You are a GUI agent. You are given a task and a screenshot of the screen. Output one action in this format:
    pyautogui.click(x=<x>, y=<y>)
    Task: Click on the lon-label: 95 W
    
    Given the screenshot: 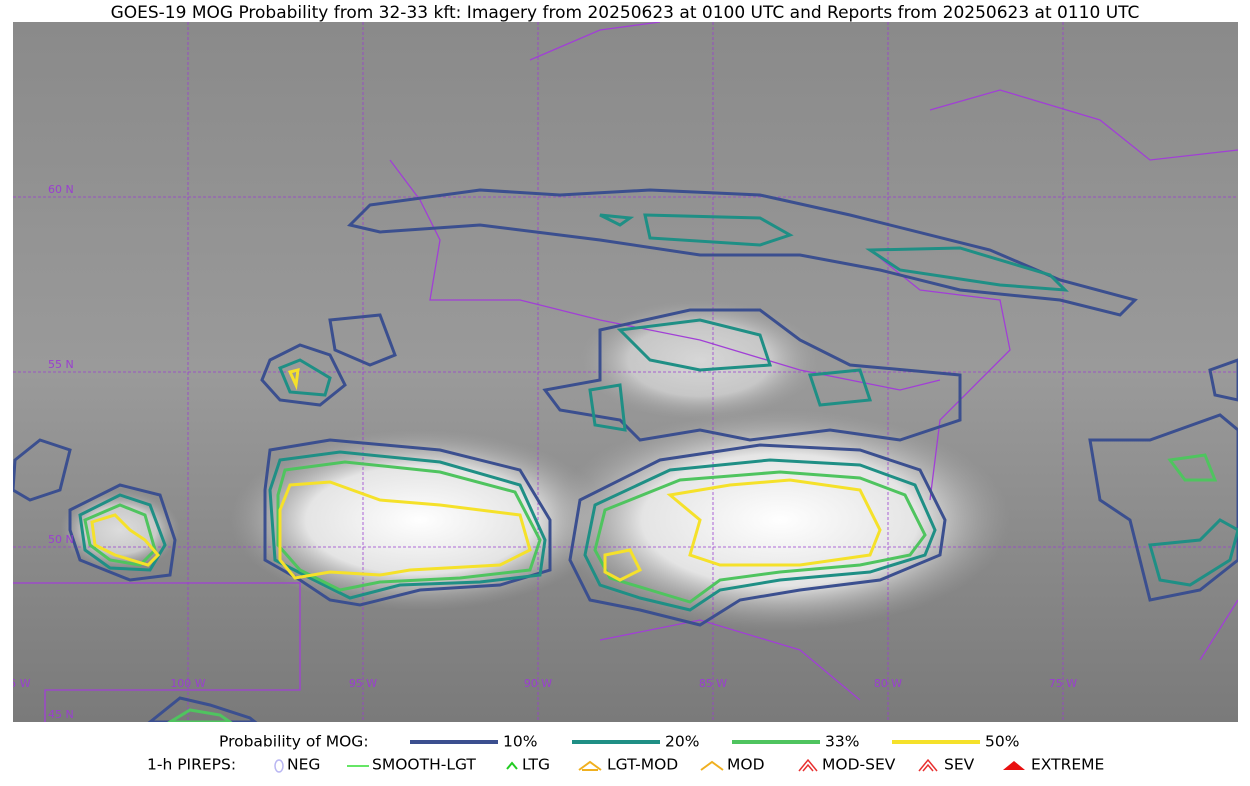 What is the action you would take?
    pyautogui.click(x=363, y=683)
    